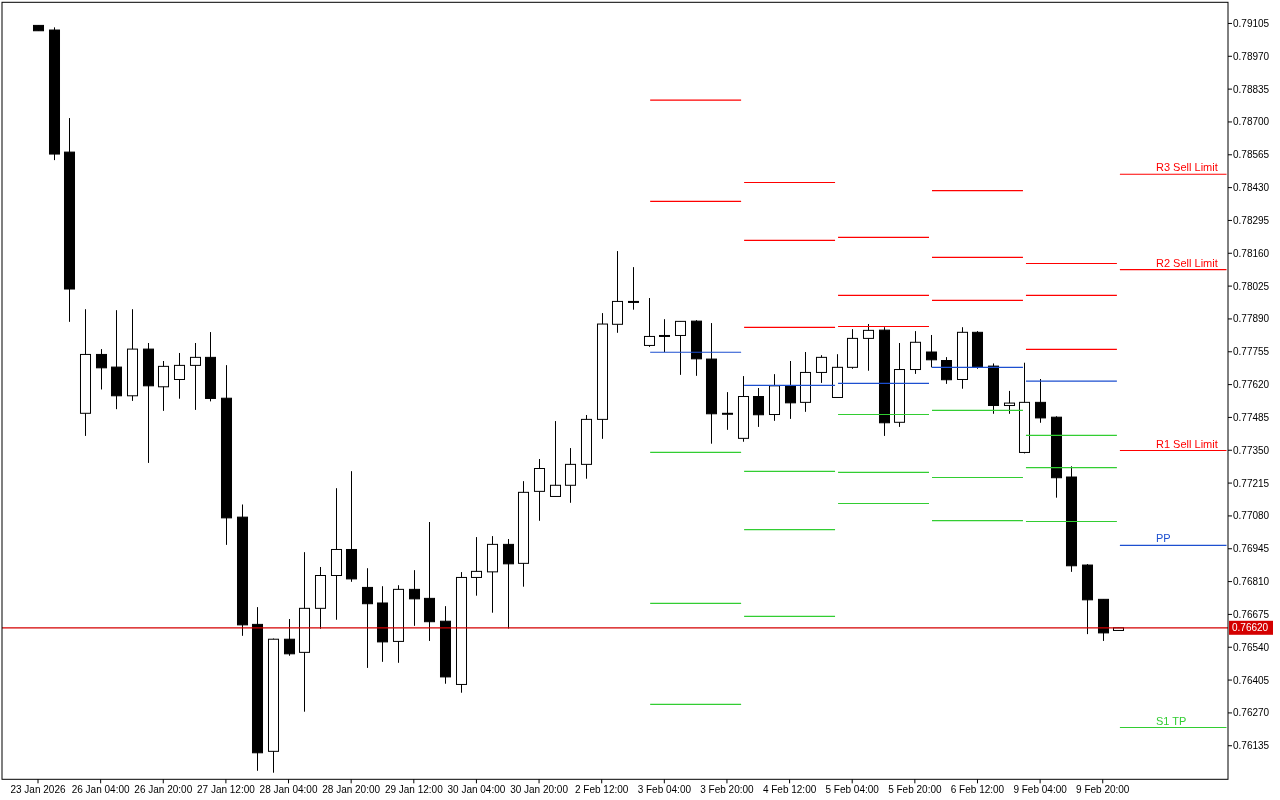 This screenshot has height=800, width=1280. Describe the element at coordinates (977, 790) in the screenshot. I see `x-tick-label: 6 Feb 12:00` at that location.